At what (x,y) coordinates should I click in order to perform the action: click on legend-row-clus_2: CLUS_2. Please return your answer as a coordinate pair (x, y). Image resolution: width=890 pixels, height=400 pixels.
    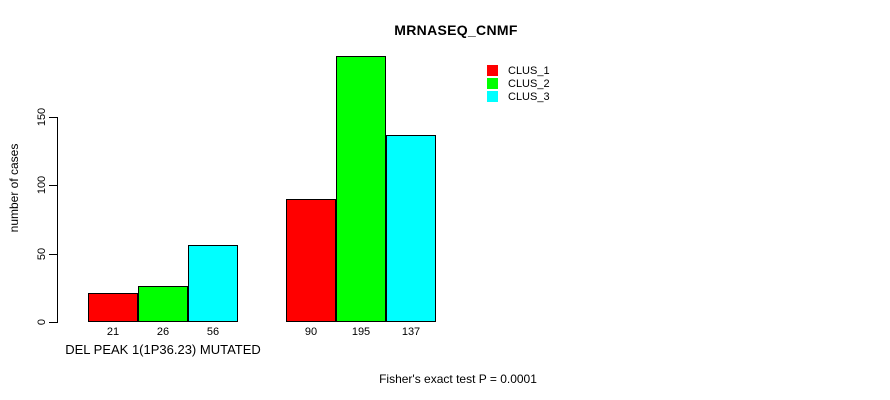
    Looking at the image, I should click on (518, 83).